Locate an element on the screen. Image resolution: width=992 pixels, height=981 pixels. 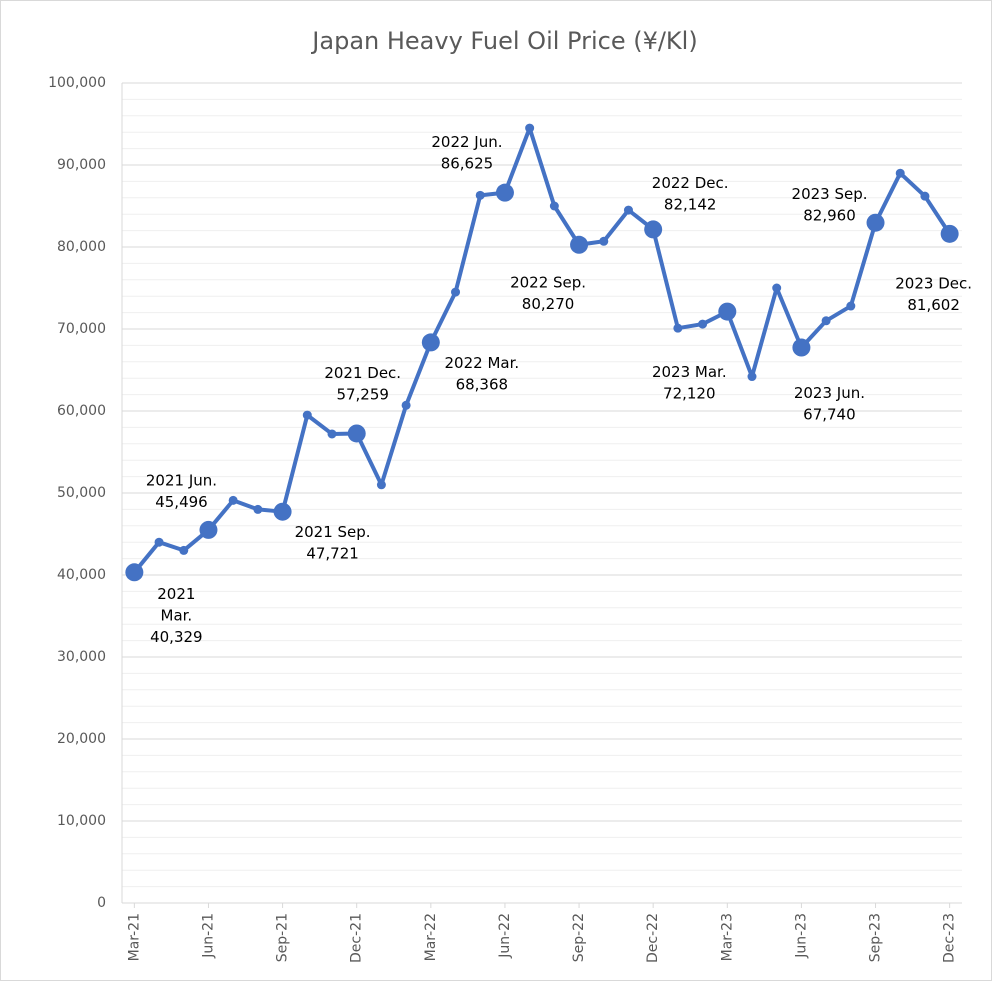
data-label: 67,740 is located at coordinates (829, 415).